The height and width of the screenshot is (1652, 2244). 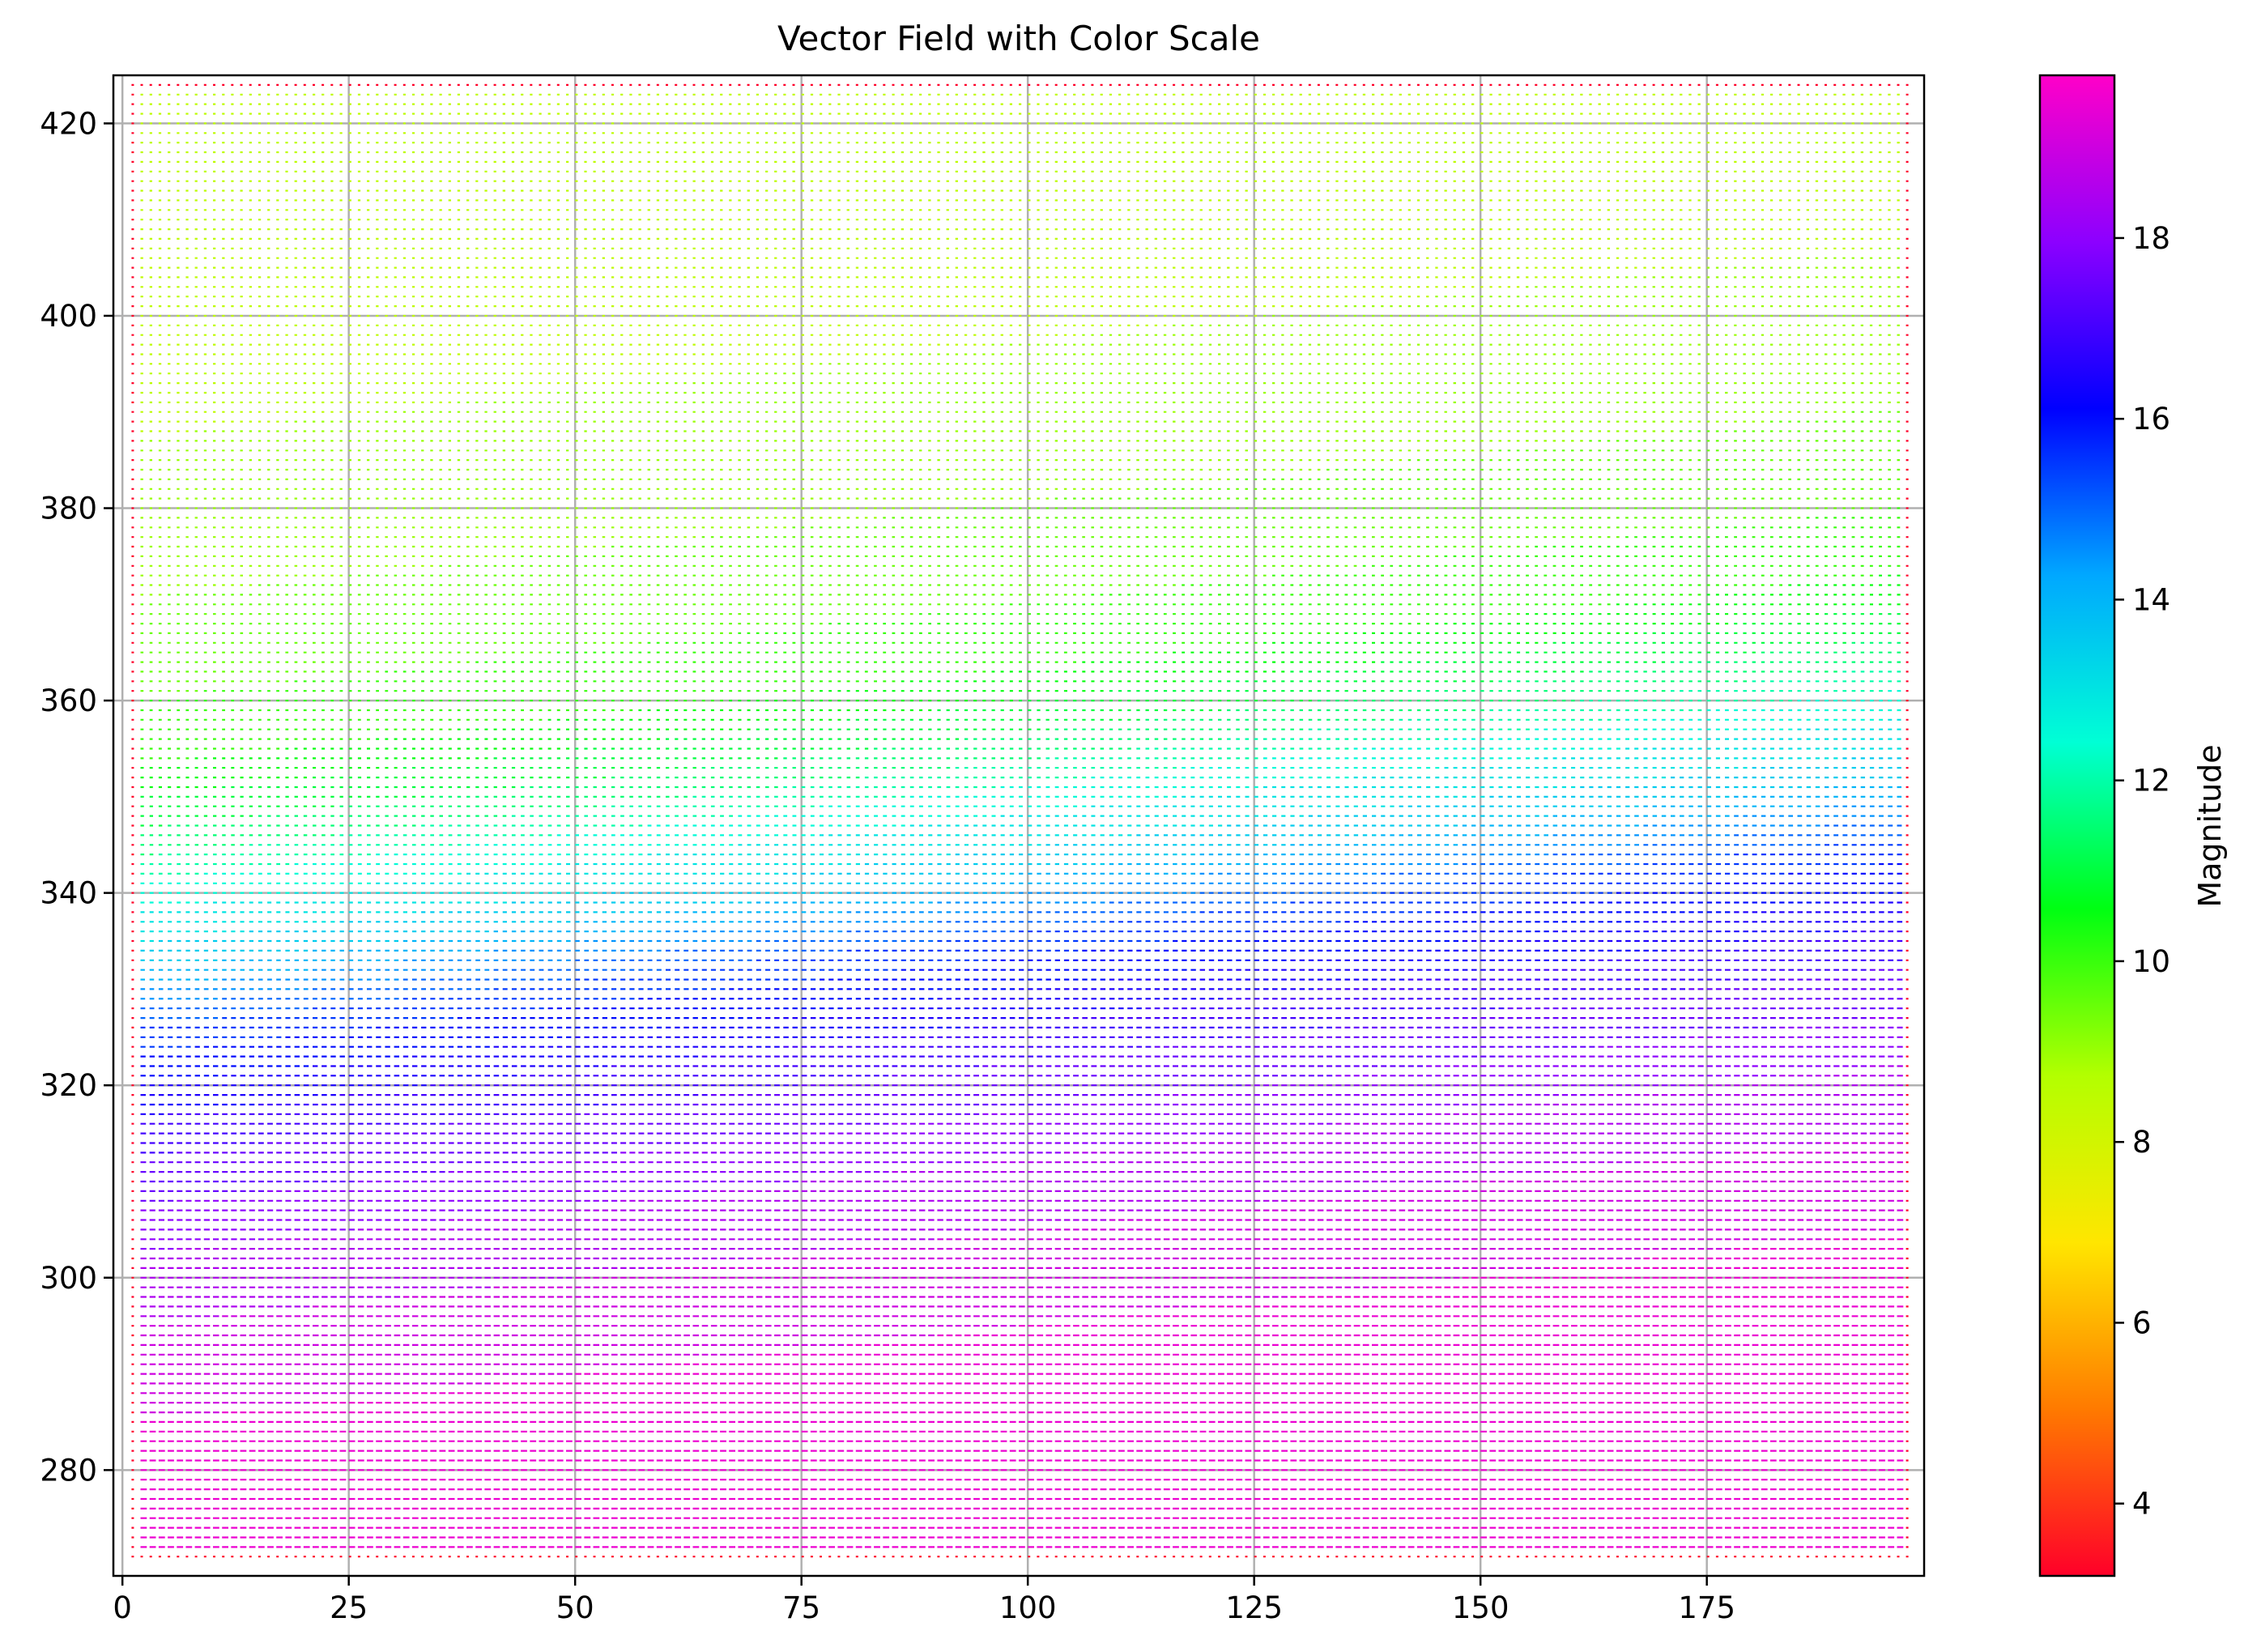 I want to click on y-tick: 360, so click(x=76, y=700).